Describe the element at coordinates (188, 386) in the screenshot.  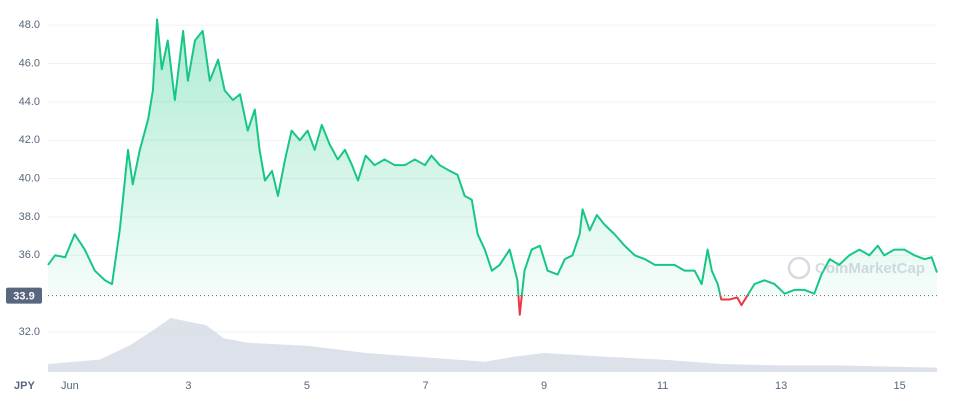
I see `x-tick-label: 3` at that location.